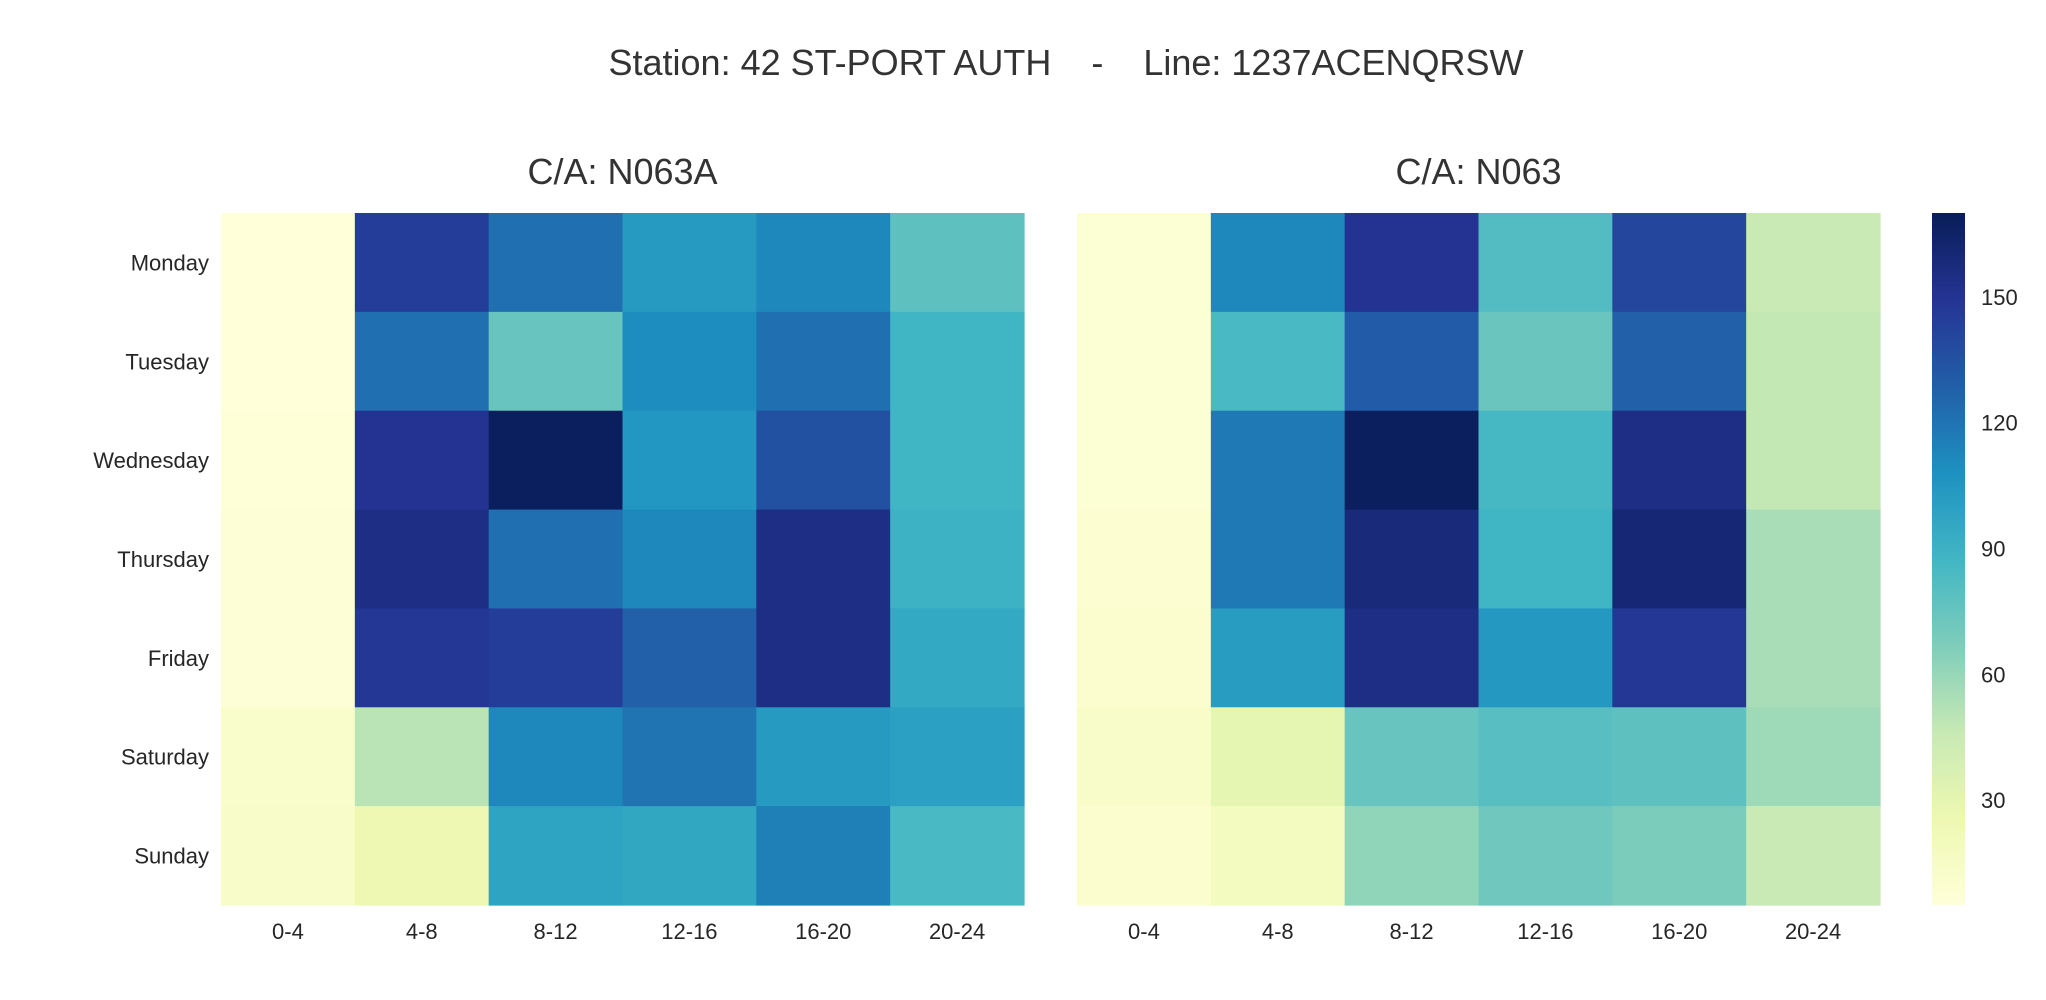  I want to click on panel-title: C/A: N063A, so click(622, 171).